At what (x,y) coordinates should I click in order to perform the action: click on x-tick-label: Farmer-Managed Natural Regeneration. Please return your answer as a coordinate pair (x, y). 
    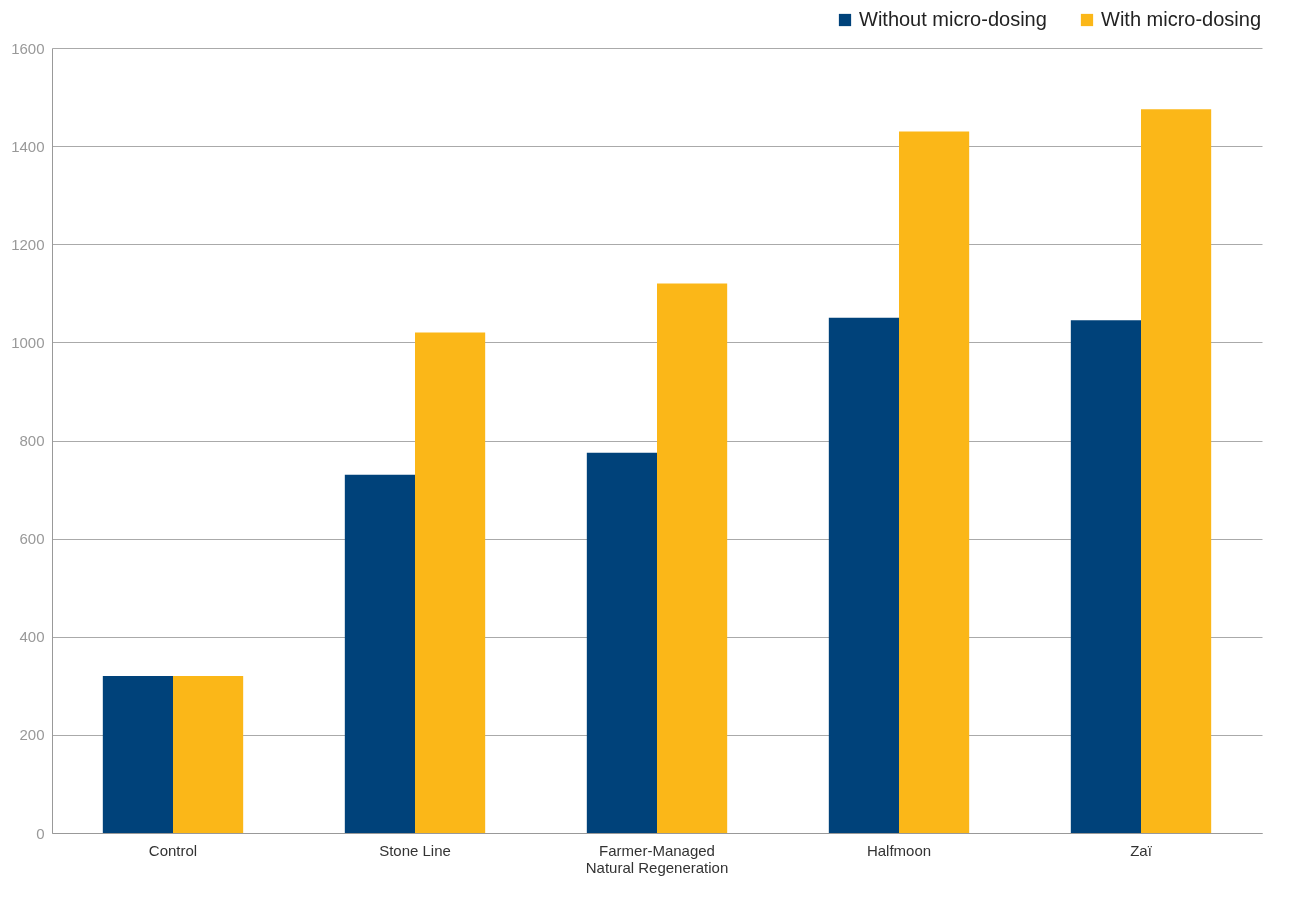
    Looking at the image, I should click on (657, 858).